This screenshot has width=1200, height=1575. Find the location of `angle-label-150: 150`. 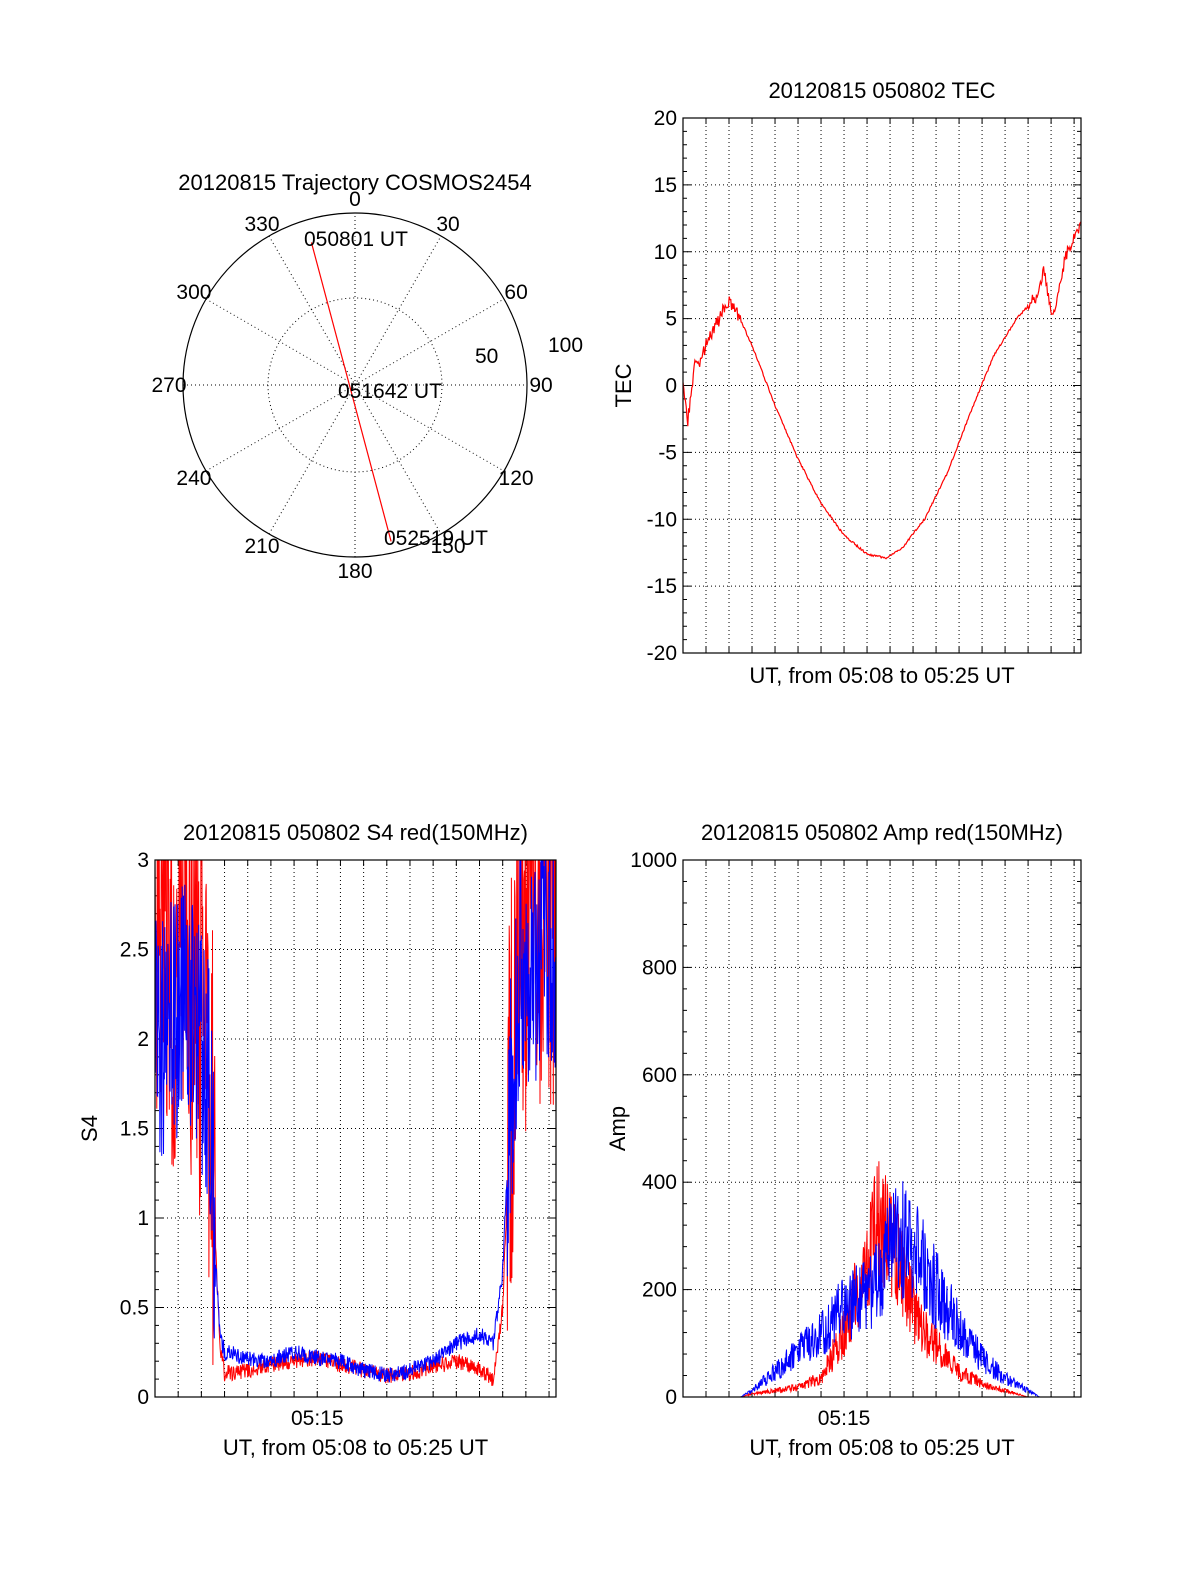

angle-label-150: 150 is located at coordinates (447, 546).